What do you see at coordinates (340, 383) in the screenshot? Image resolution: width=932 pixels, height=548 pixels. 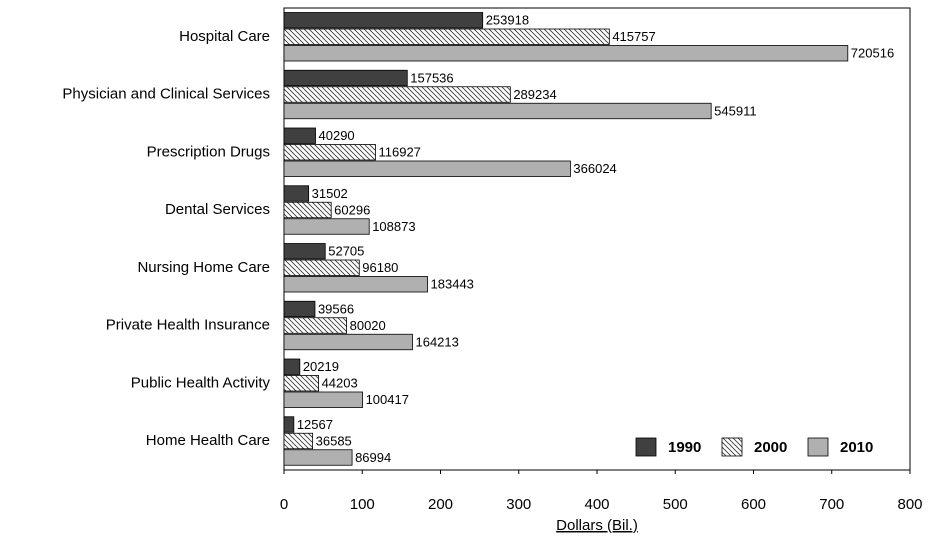 I see `value-label: 44203` at bounding box center [340, 383].